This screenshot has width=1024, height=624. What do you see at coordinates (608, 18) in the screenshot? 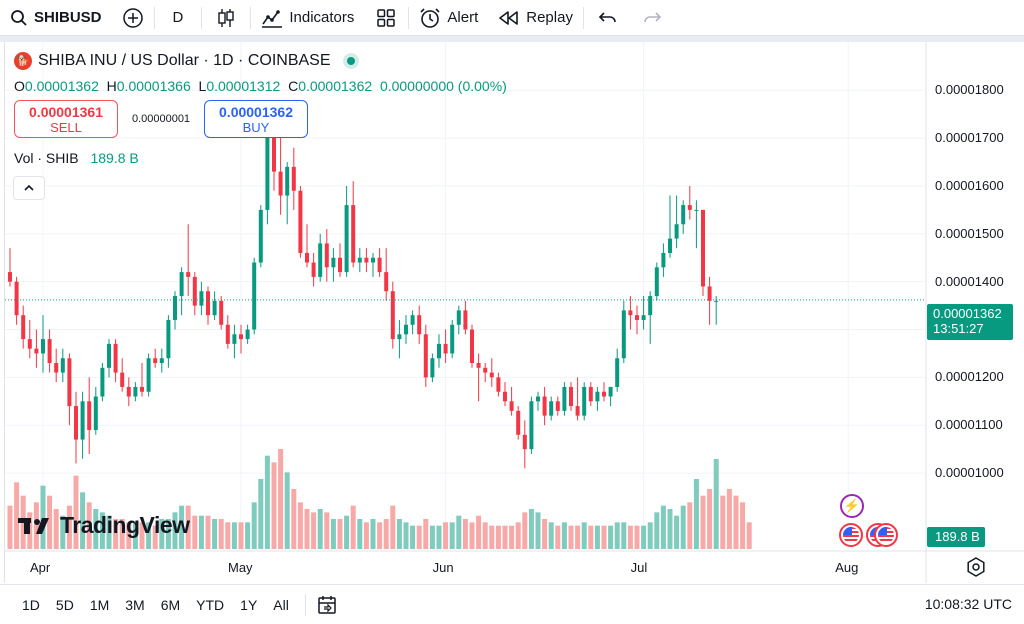
I see `undo-button` at bounding box center [608, 18].